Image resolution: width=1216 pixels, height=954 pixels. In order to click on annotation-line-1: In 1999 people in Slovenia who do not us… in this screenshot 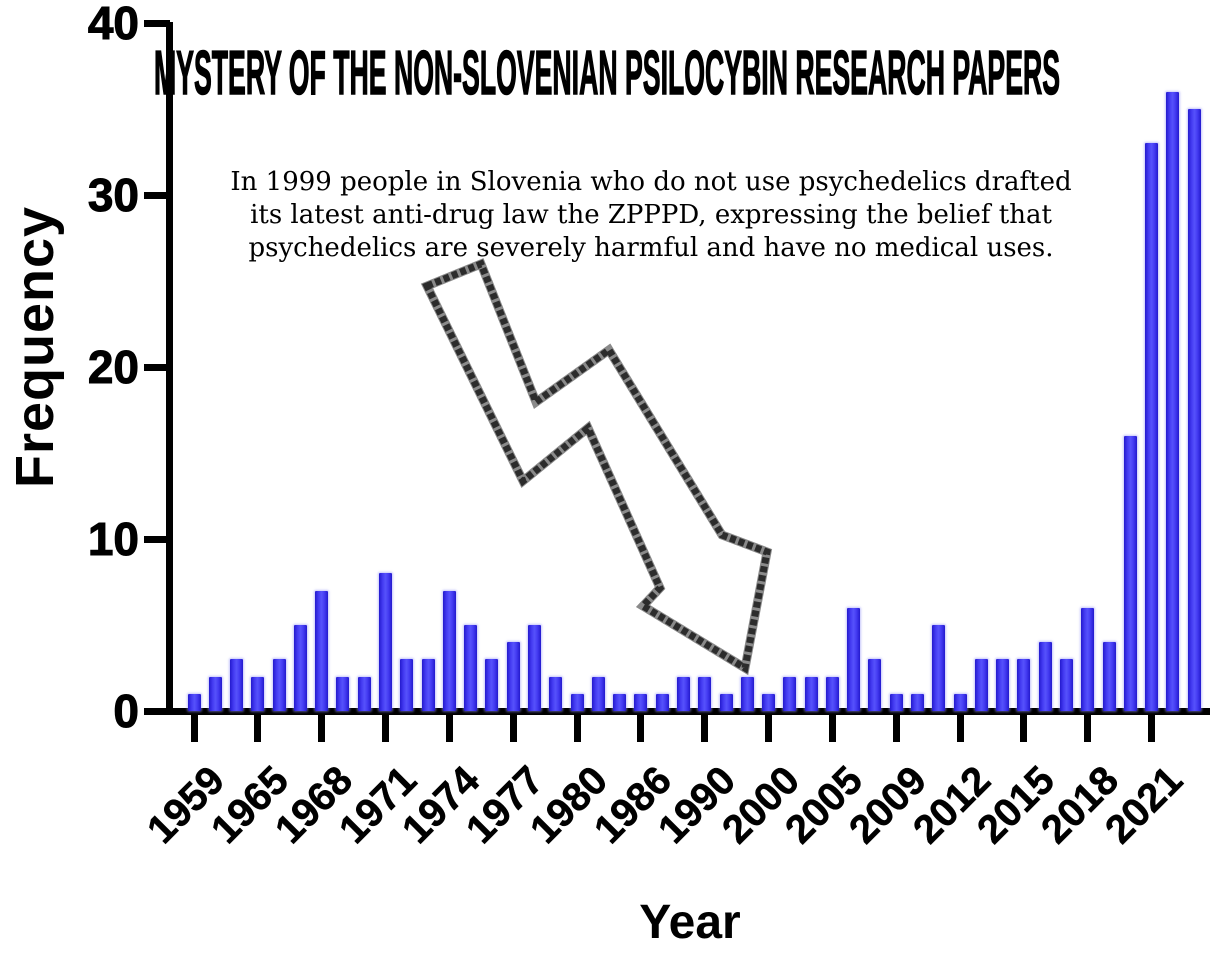, I will do `click(651, 182)`.